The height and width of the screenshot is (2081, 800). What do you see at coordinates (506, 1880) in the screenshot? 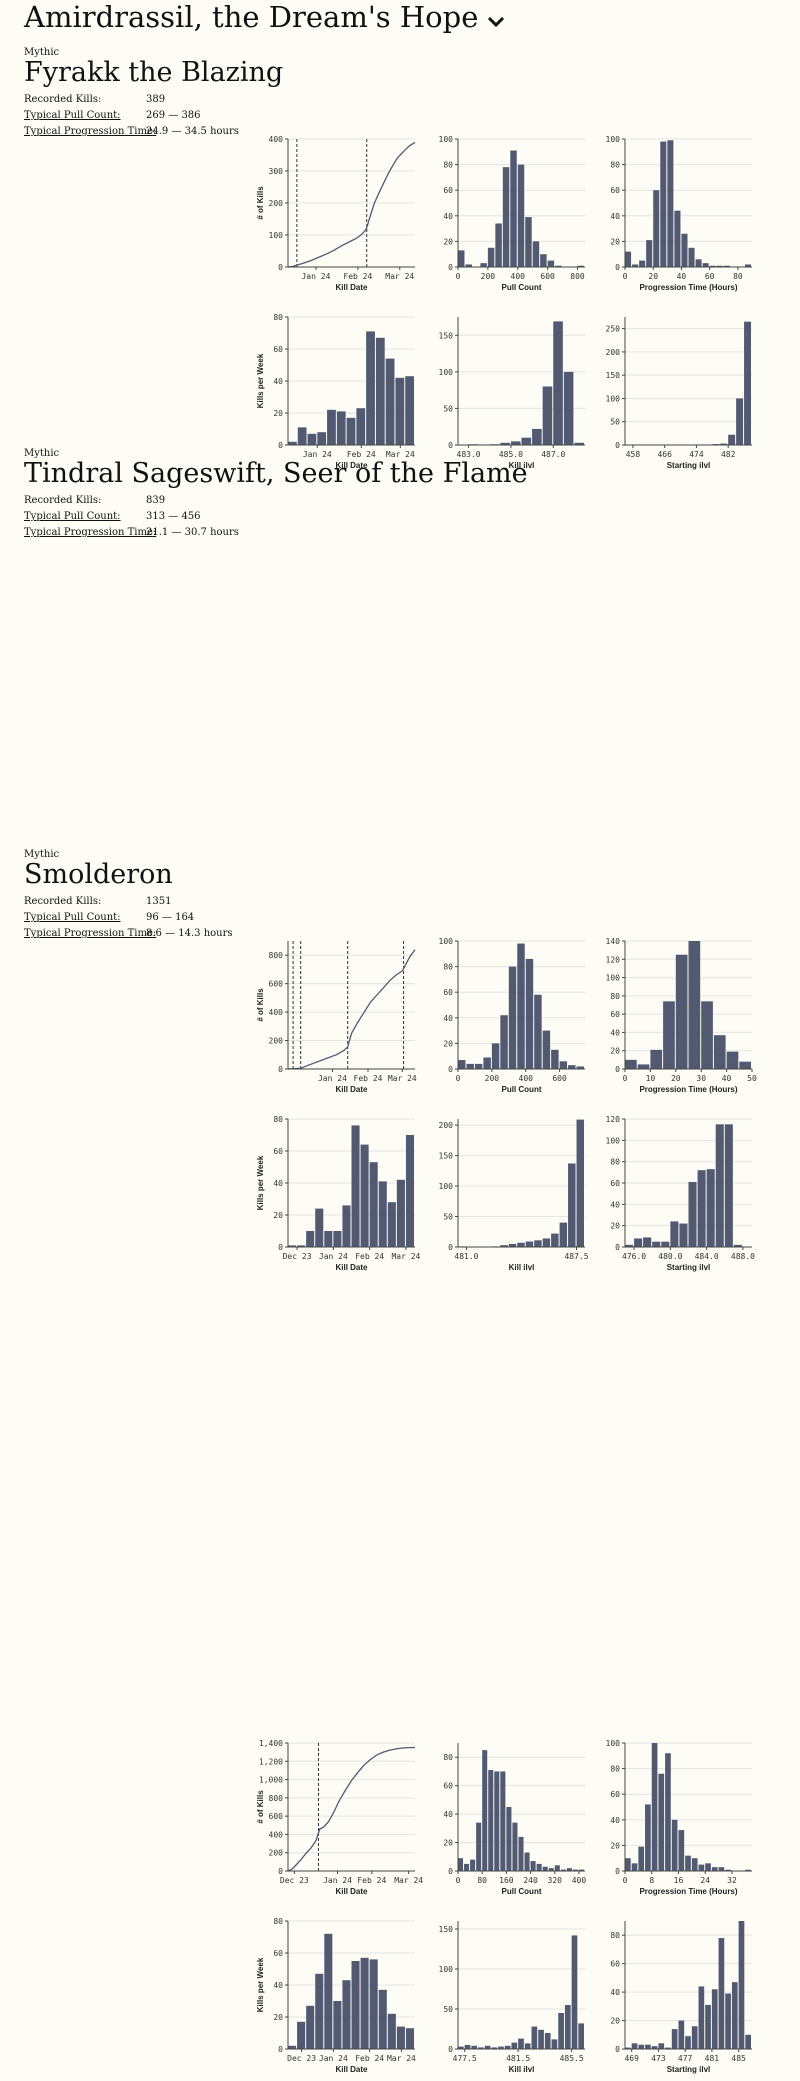
I see `x-tick-label: 160` at bounding box center [506, 1880].